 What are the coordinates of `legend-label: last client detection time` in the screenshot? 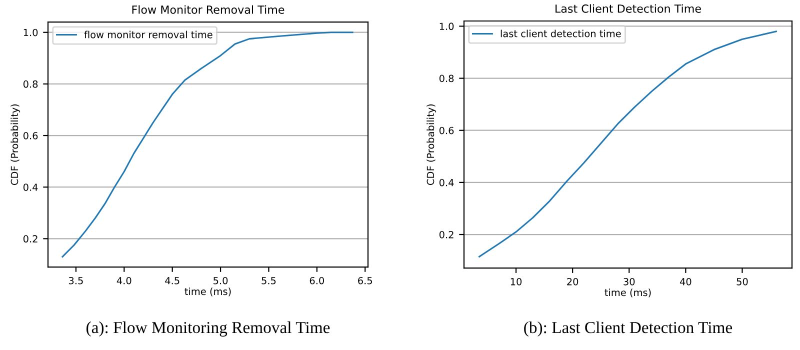 It's located at (560, 34).